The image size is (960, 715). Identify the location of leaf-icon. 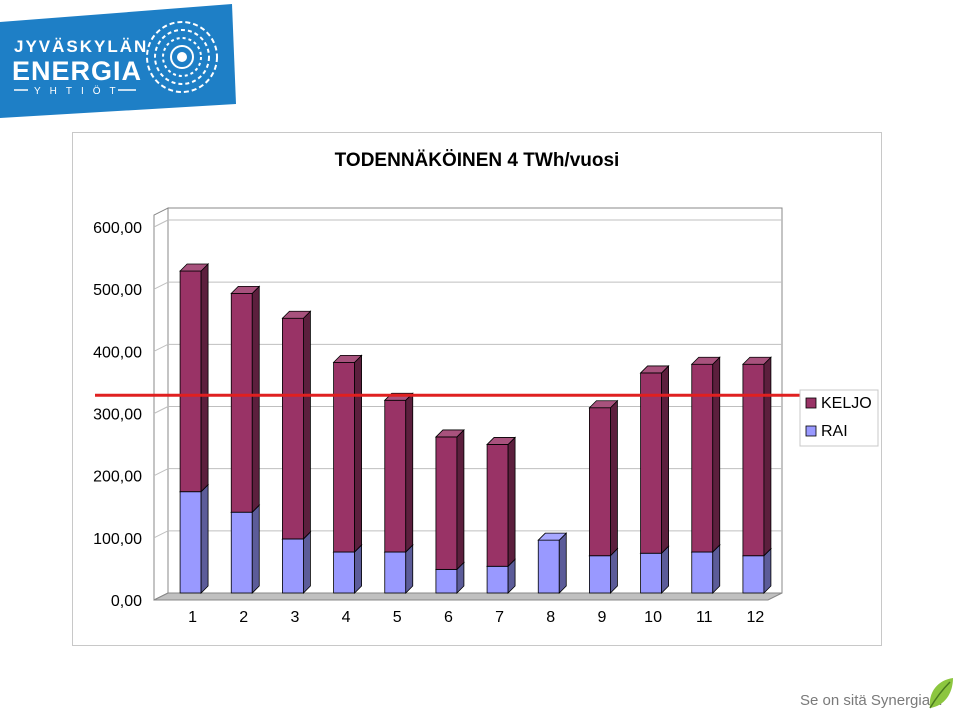
(941, 693).